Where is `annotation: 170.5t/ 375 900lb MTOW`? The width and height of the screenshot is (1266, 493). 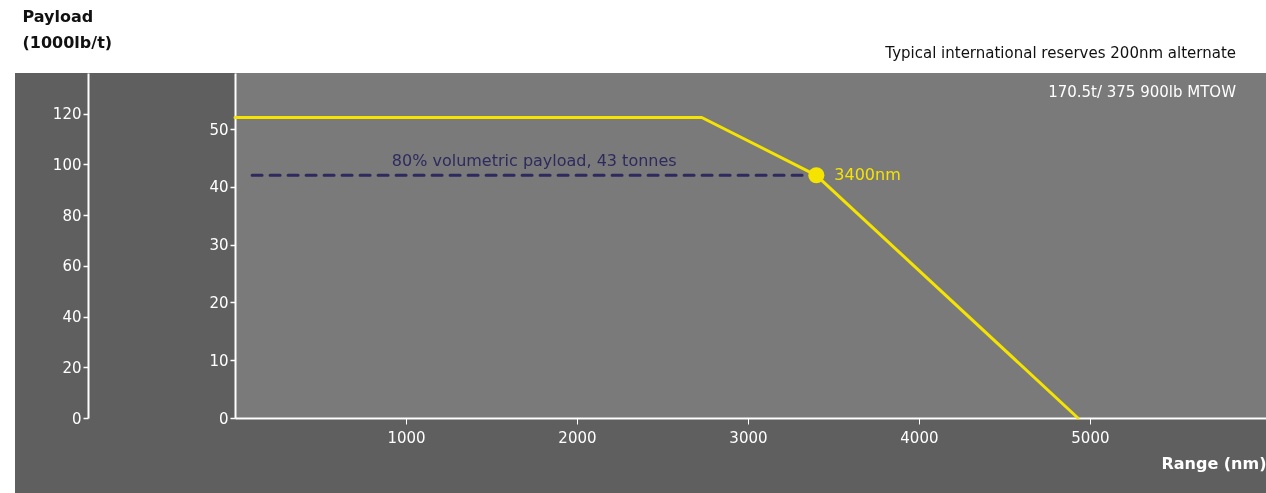
annotation: 170.5t/ 375 900lb MTOW is located at coordinates (1142, 92).